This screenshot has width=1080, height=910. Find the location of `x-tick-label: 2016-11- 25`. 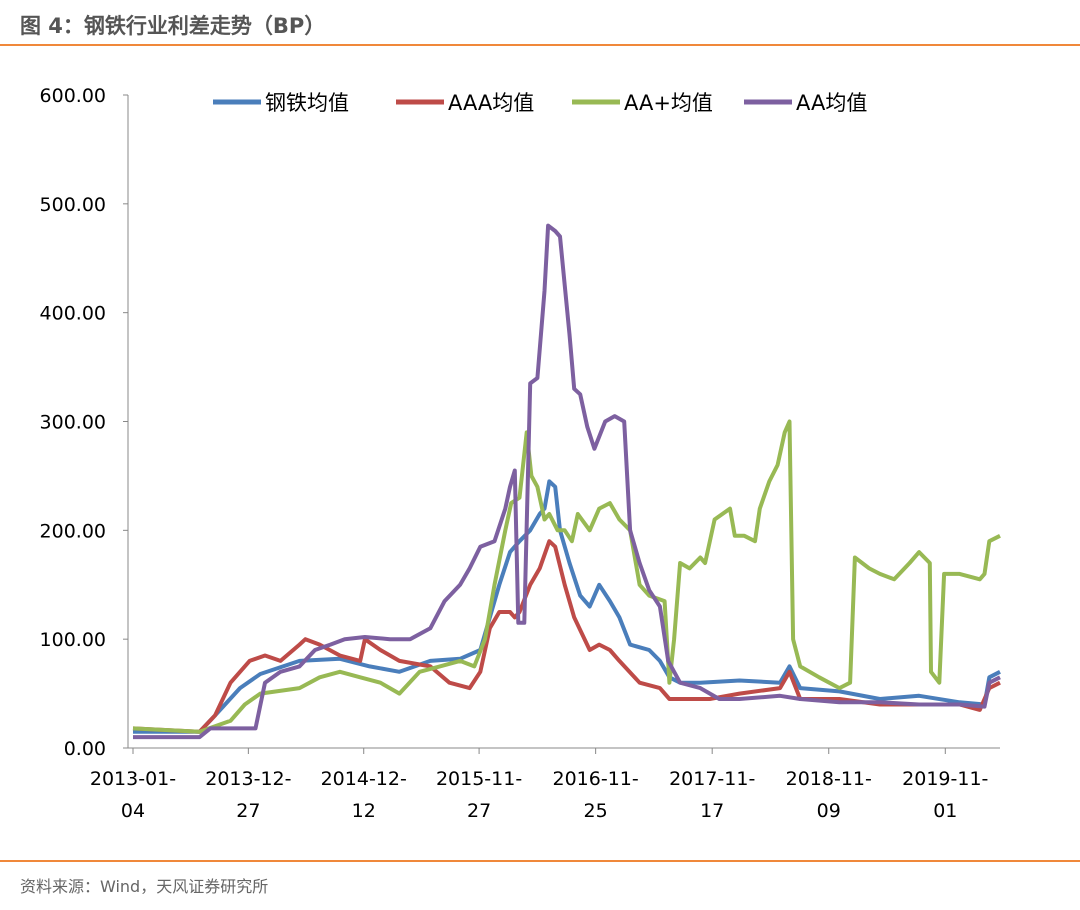

x-tick-label: 2016-11- 25 is located at coordinates (596, 795).